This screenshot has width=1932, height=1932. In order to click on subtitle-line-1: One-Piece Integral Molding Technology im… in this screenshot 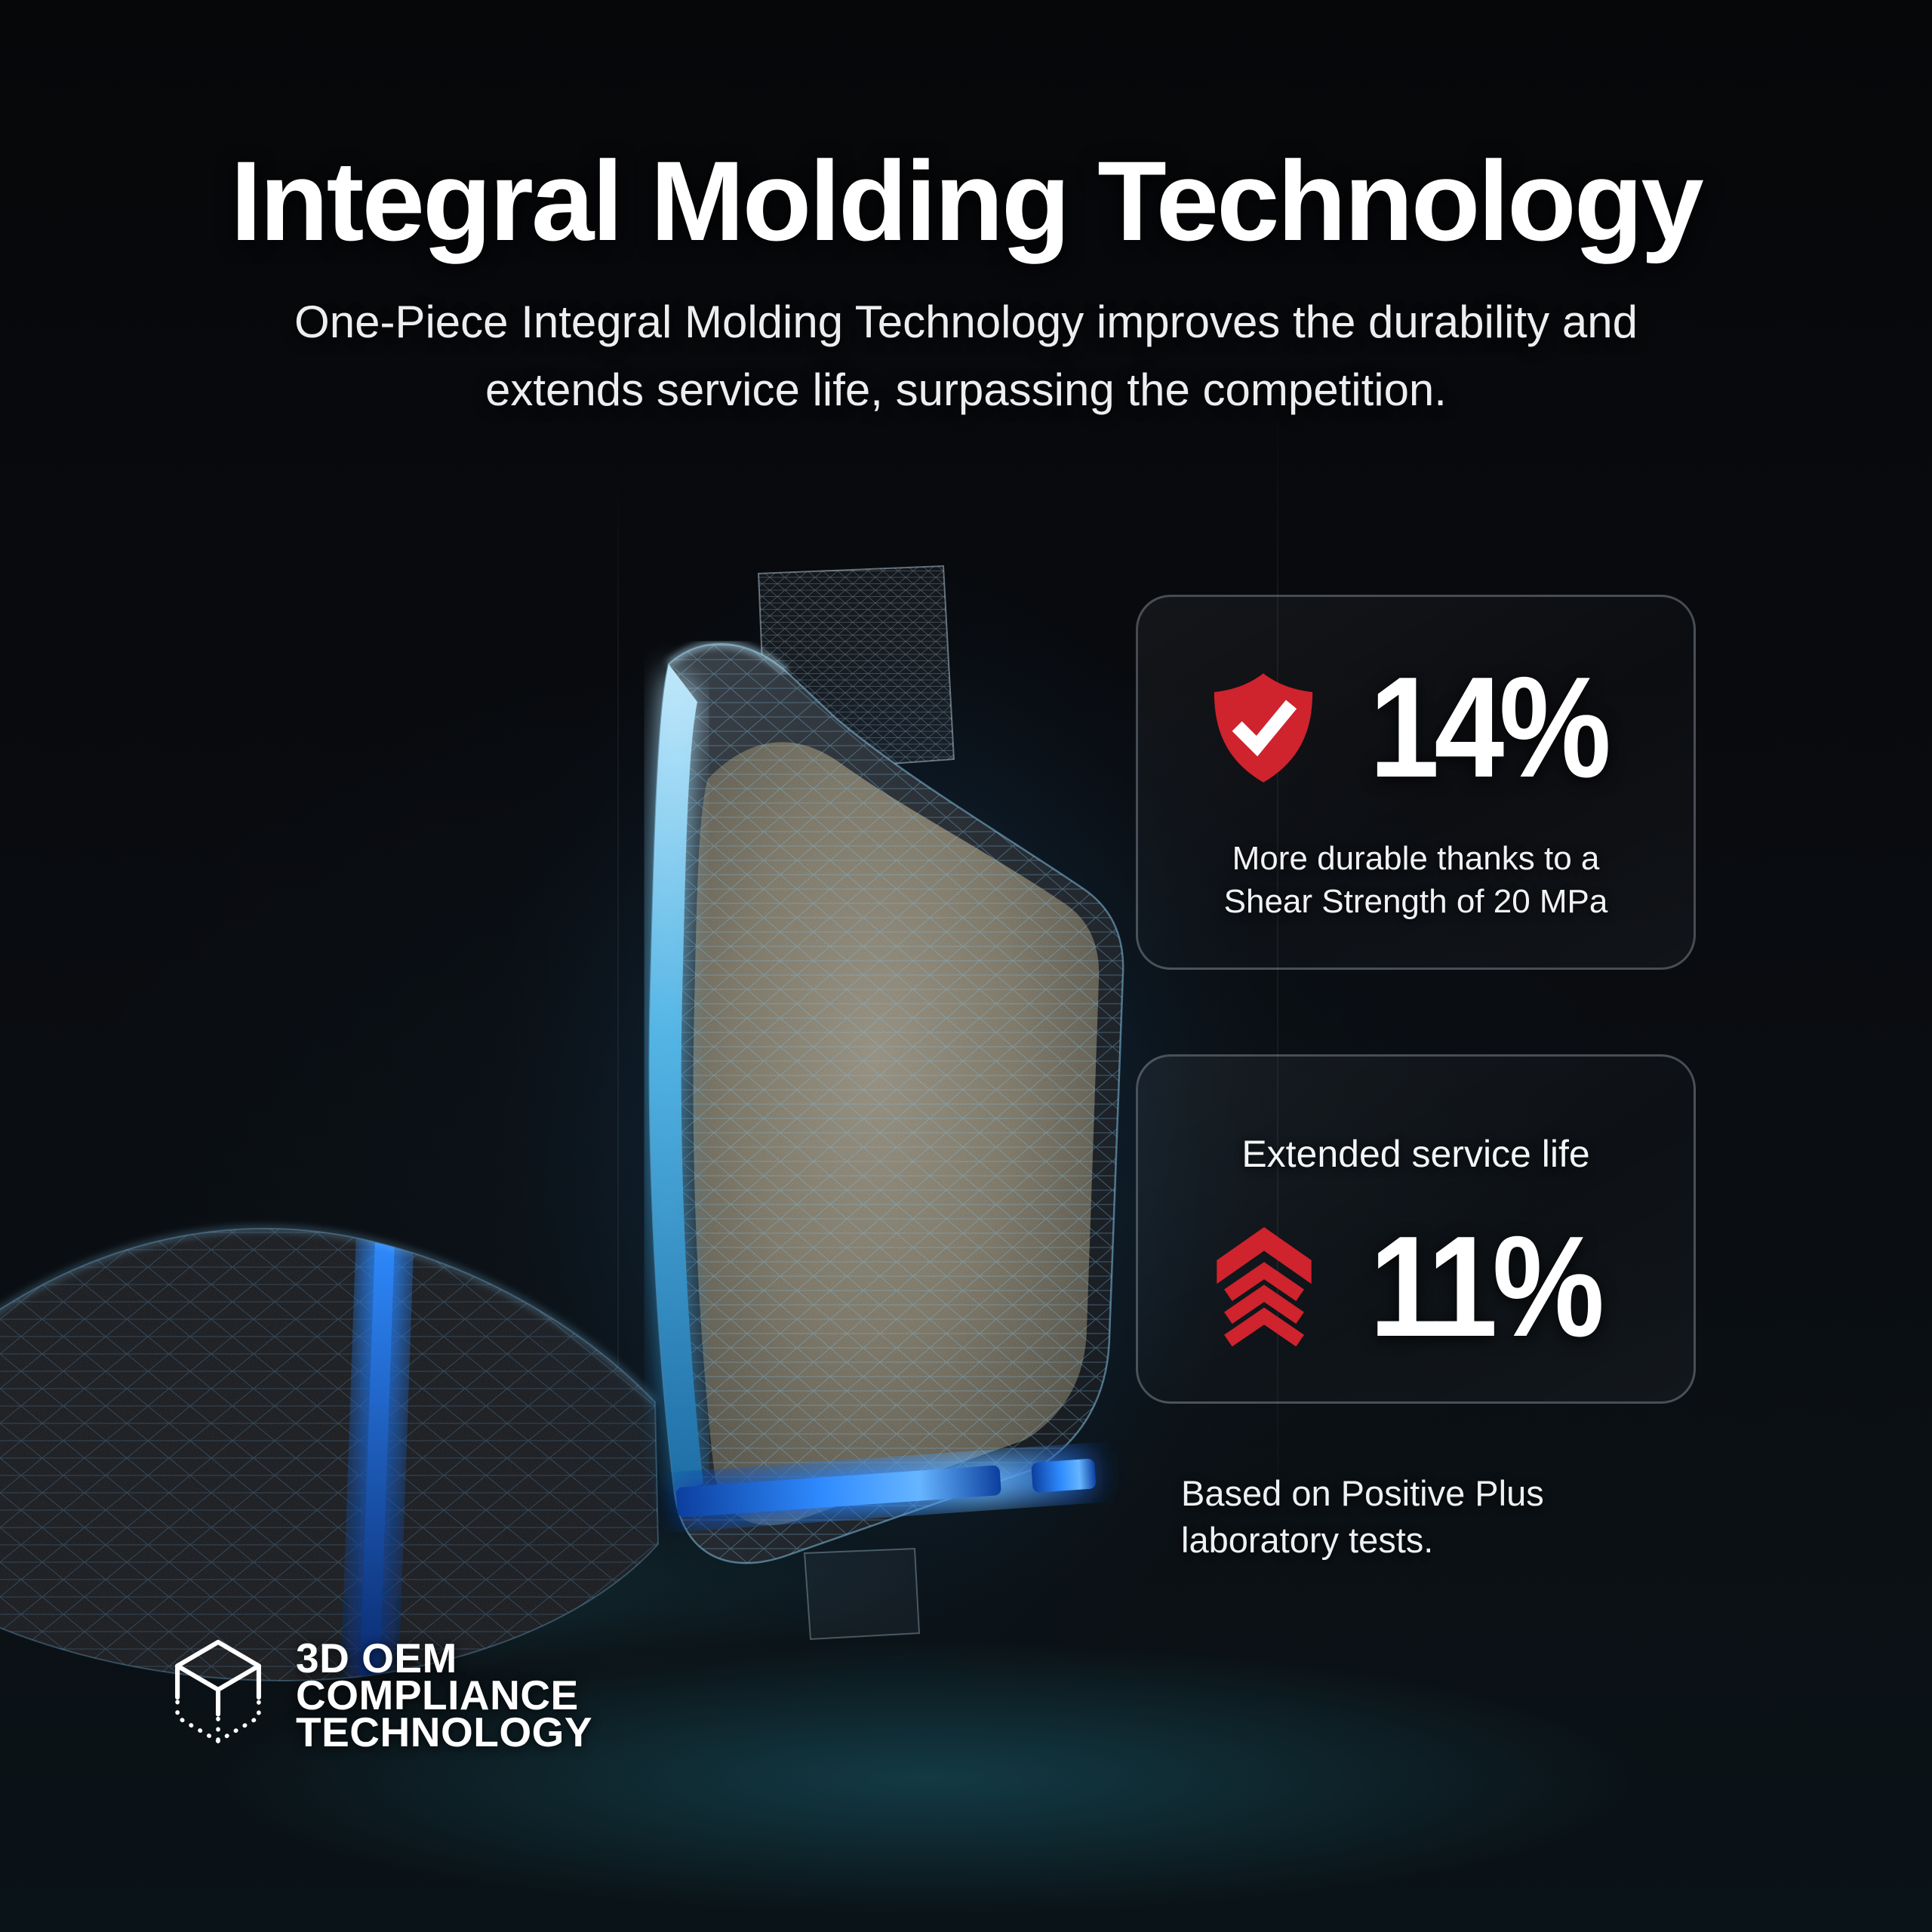, I will do `click(966, 322)`.